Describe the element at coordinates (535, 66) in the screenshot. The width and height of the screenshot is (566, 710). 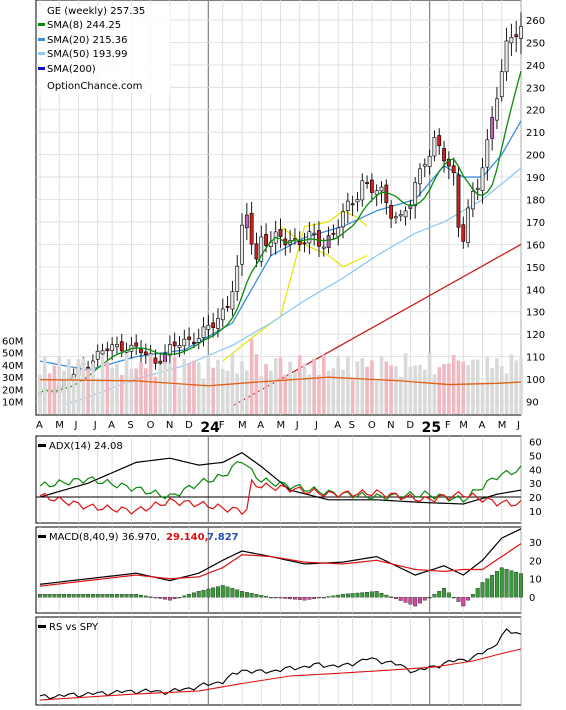
I see `price-tick-label: 240` at that location.